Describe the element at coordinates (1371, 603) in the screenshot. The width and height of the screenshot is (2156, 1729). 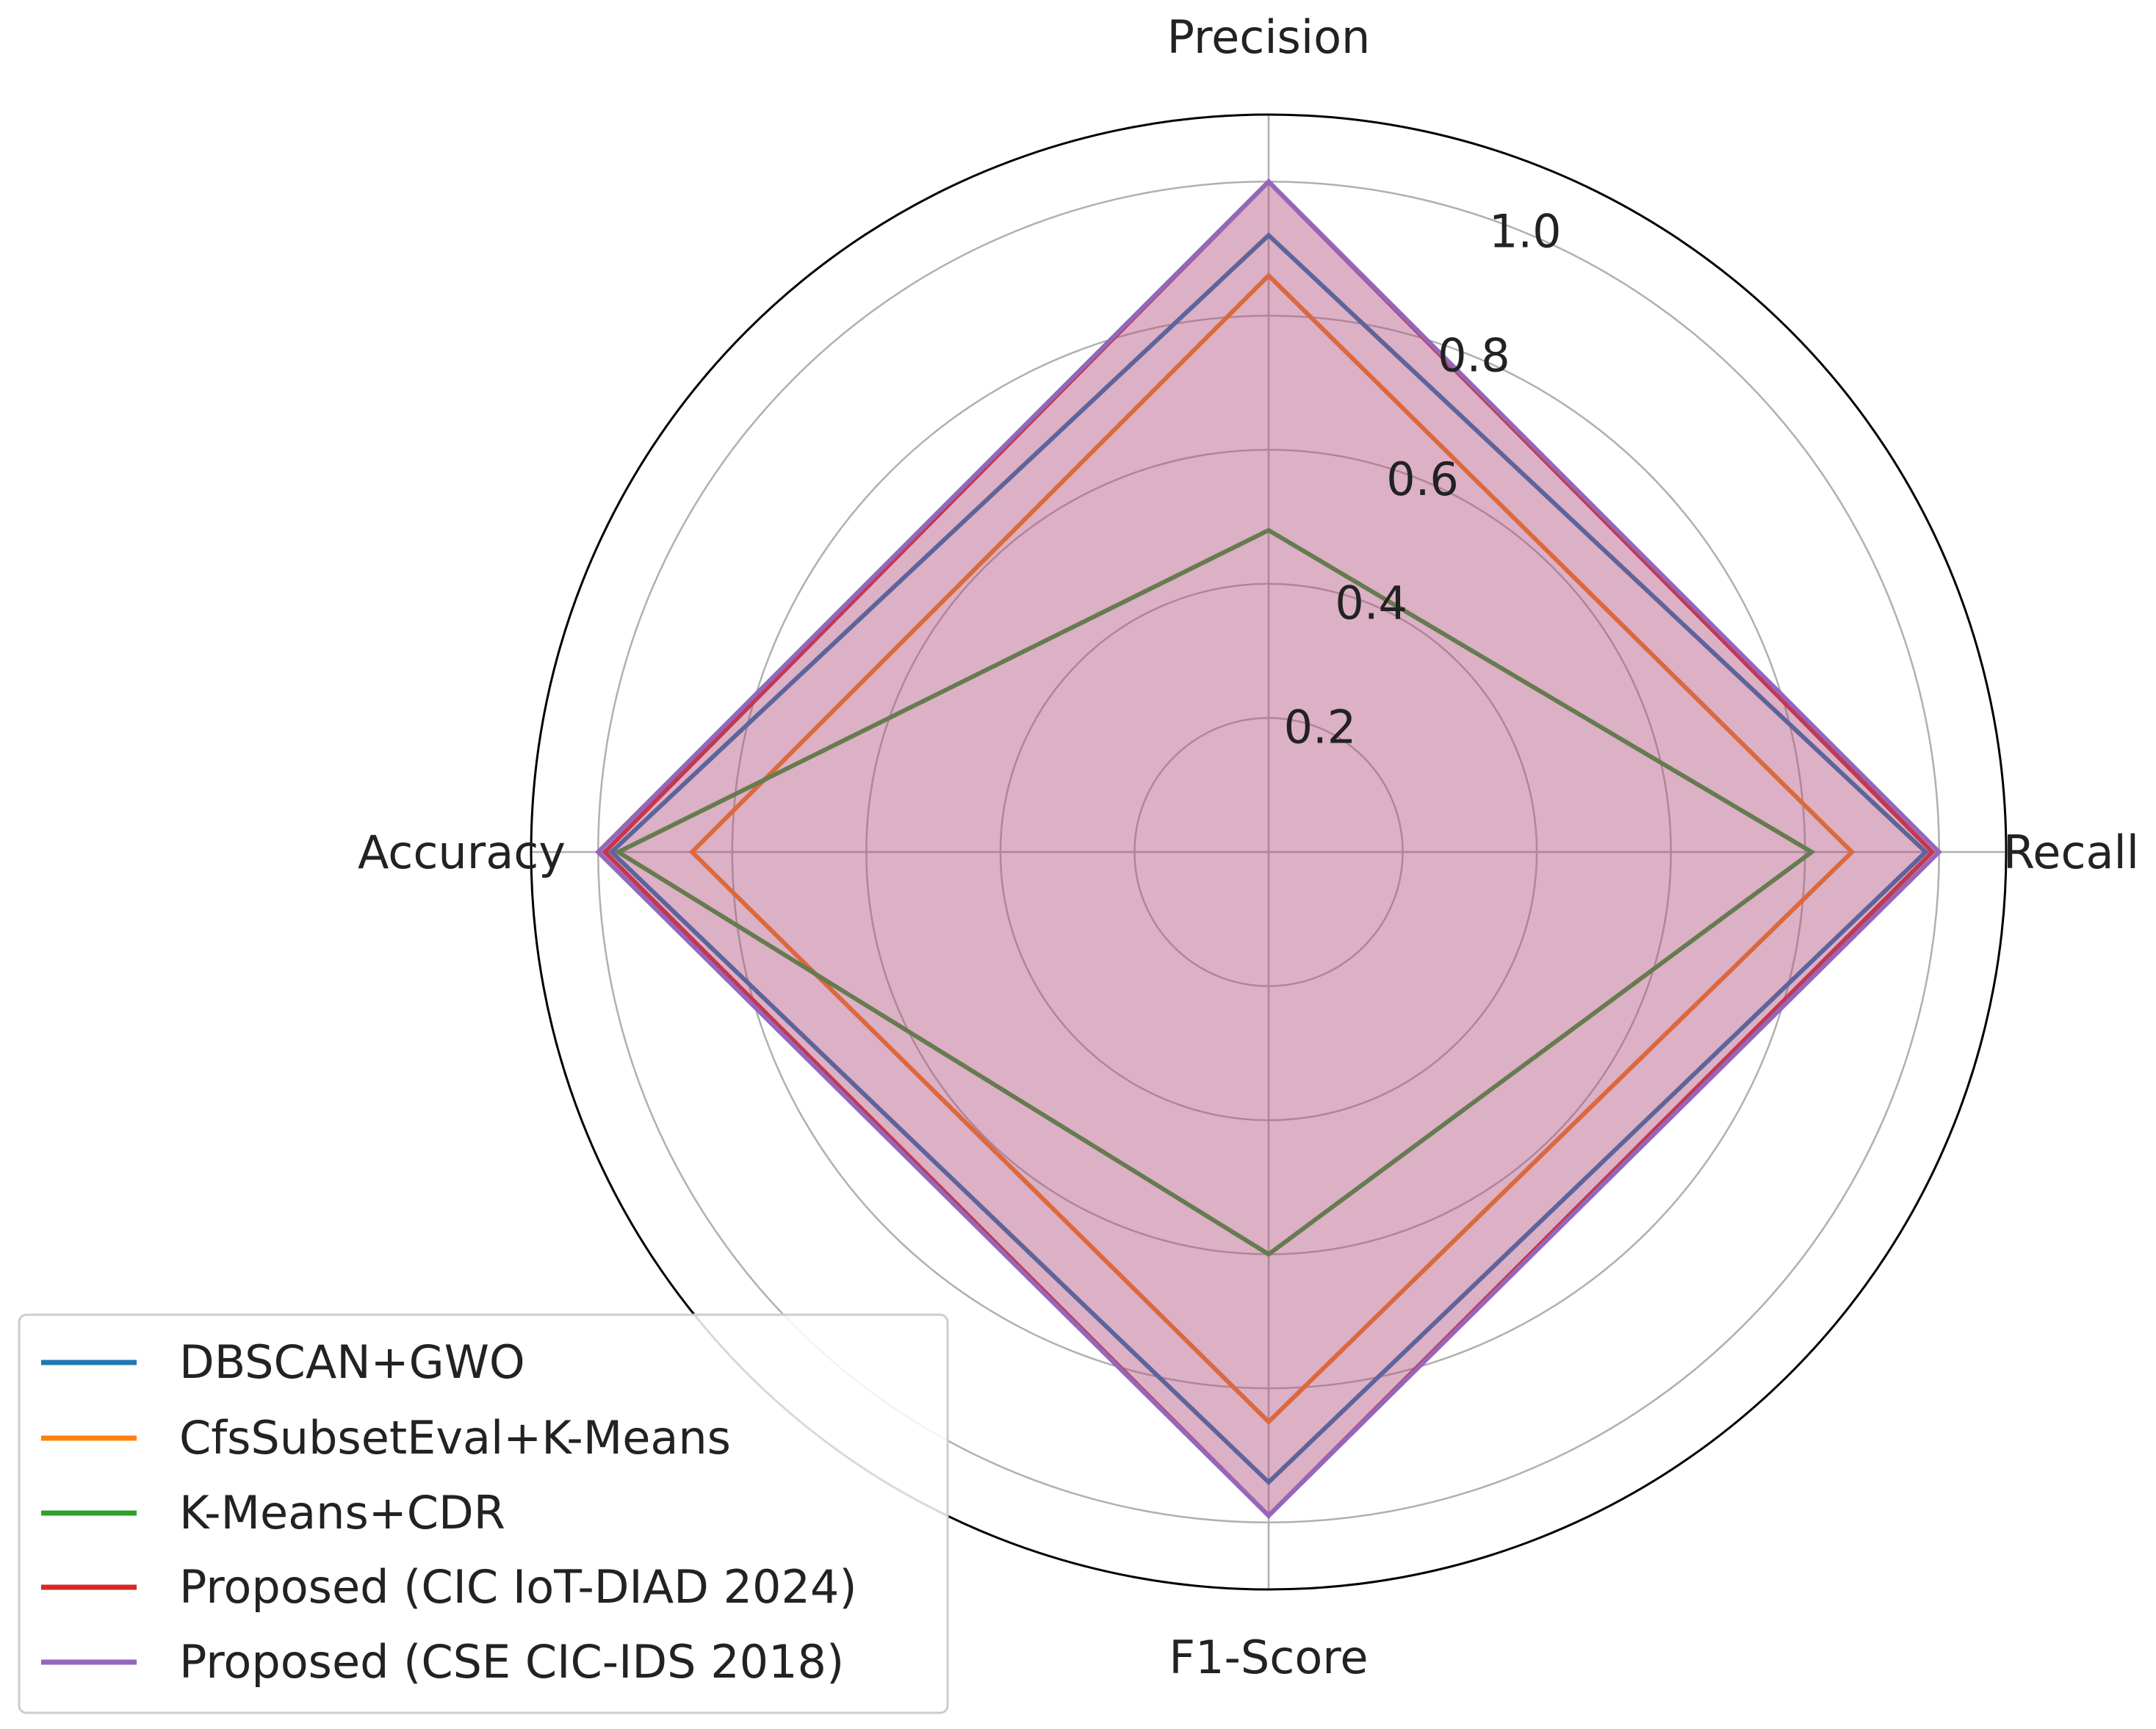
I see `tick-label: 0.4` at that location.